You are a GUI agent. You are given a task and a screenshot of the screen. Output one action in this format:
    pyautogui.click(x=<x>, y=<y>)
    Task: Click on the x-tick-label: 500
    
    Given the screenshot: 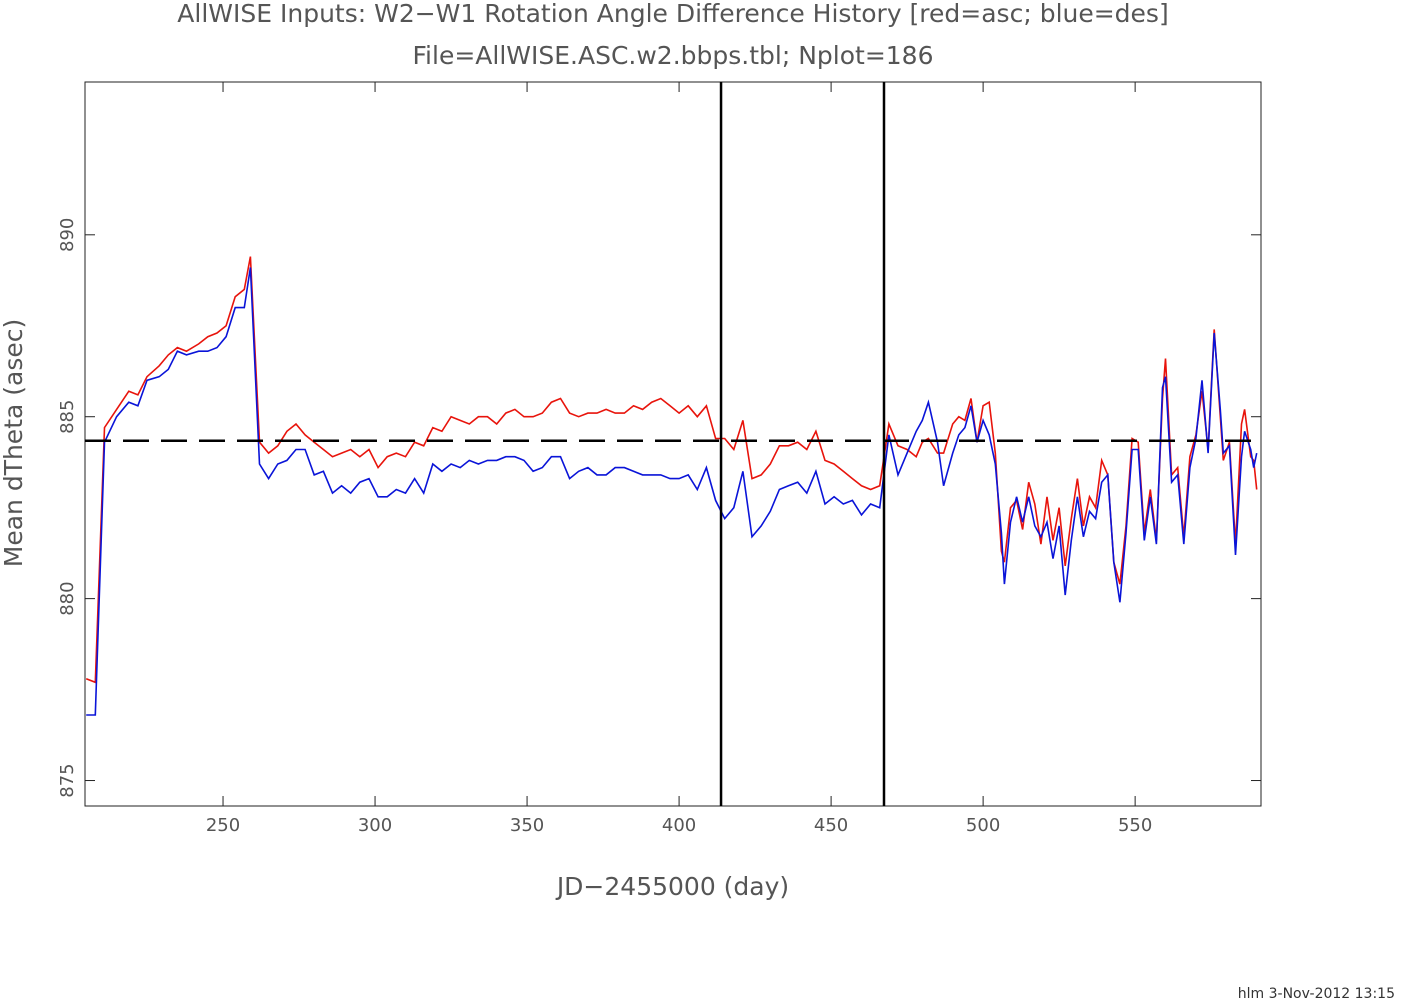 What is the action you would take?
    pyautogui.click(x=983, y=825)
    